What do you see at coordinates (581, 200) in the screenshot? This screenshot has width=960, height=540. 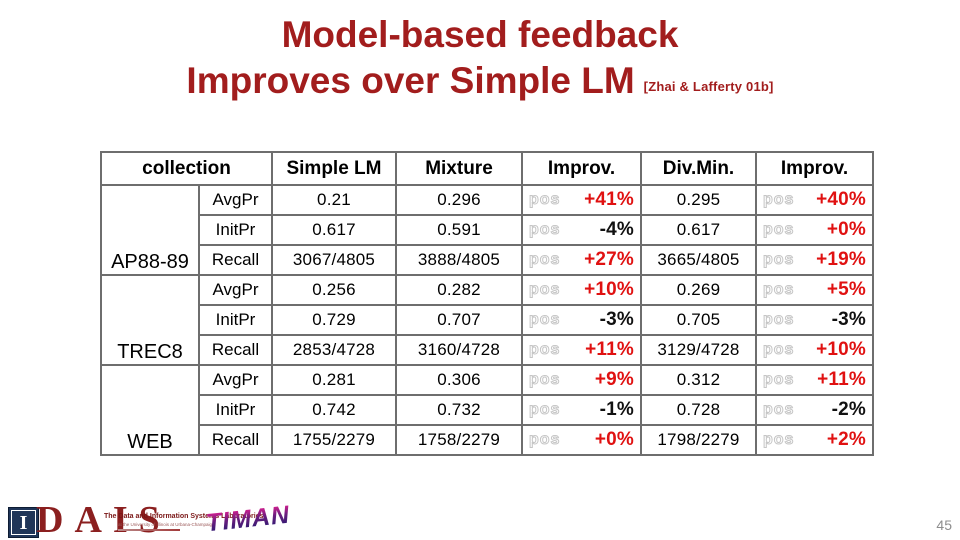 I see `improv-mixture-cell: pos +41%` at bounding box center [581, 200].